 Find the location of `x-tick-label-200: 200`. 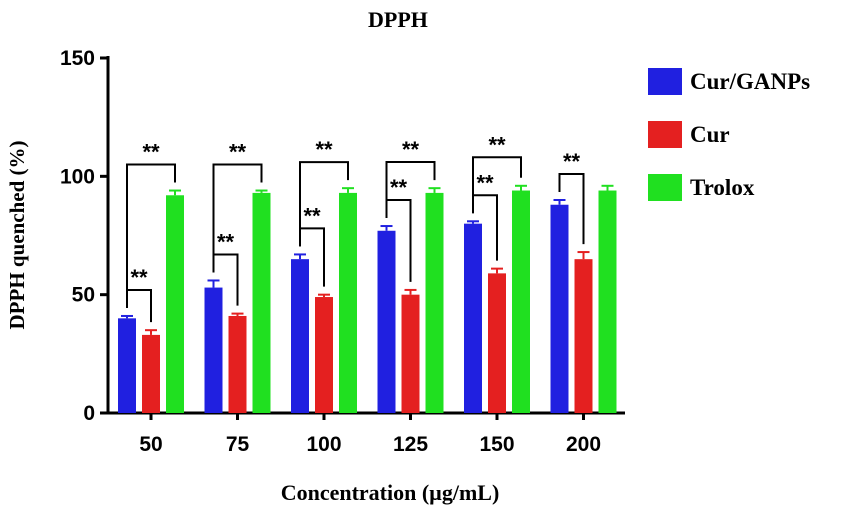

x-tick-label-200: 200 is located at coordinates (583, 444).